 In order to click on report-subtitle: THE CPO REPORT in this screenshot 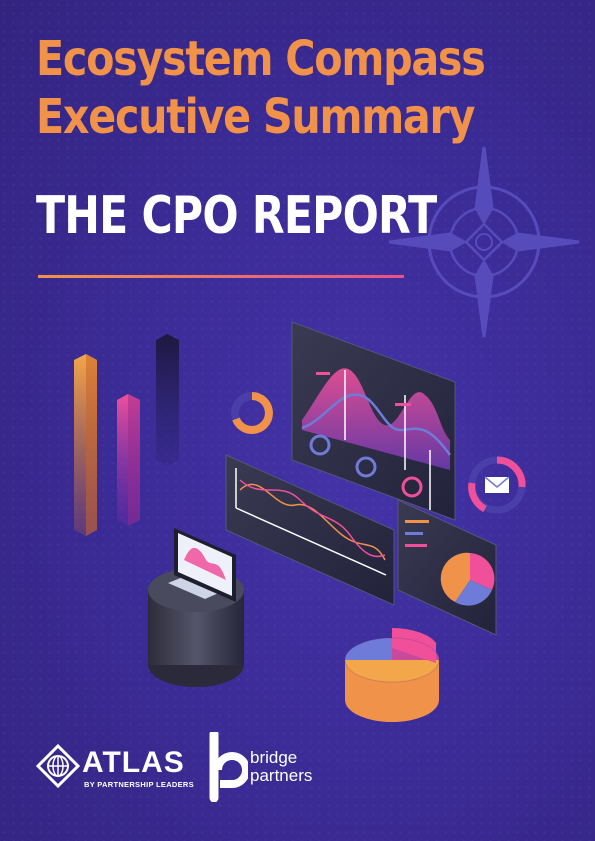, I will do `click(236, 216)`.